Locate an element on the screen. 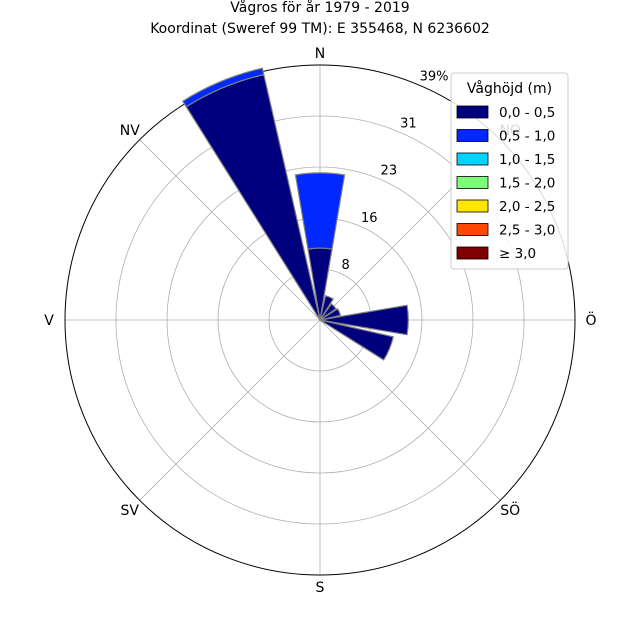  compass-label-S: S is located at coordinates (320, 588).